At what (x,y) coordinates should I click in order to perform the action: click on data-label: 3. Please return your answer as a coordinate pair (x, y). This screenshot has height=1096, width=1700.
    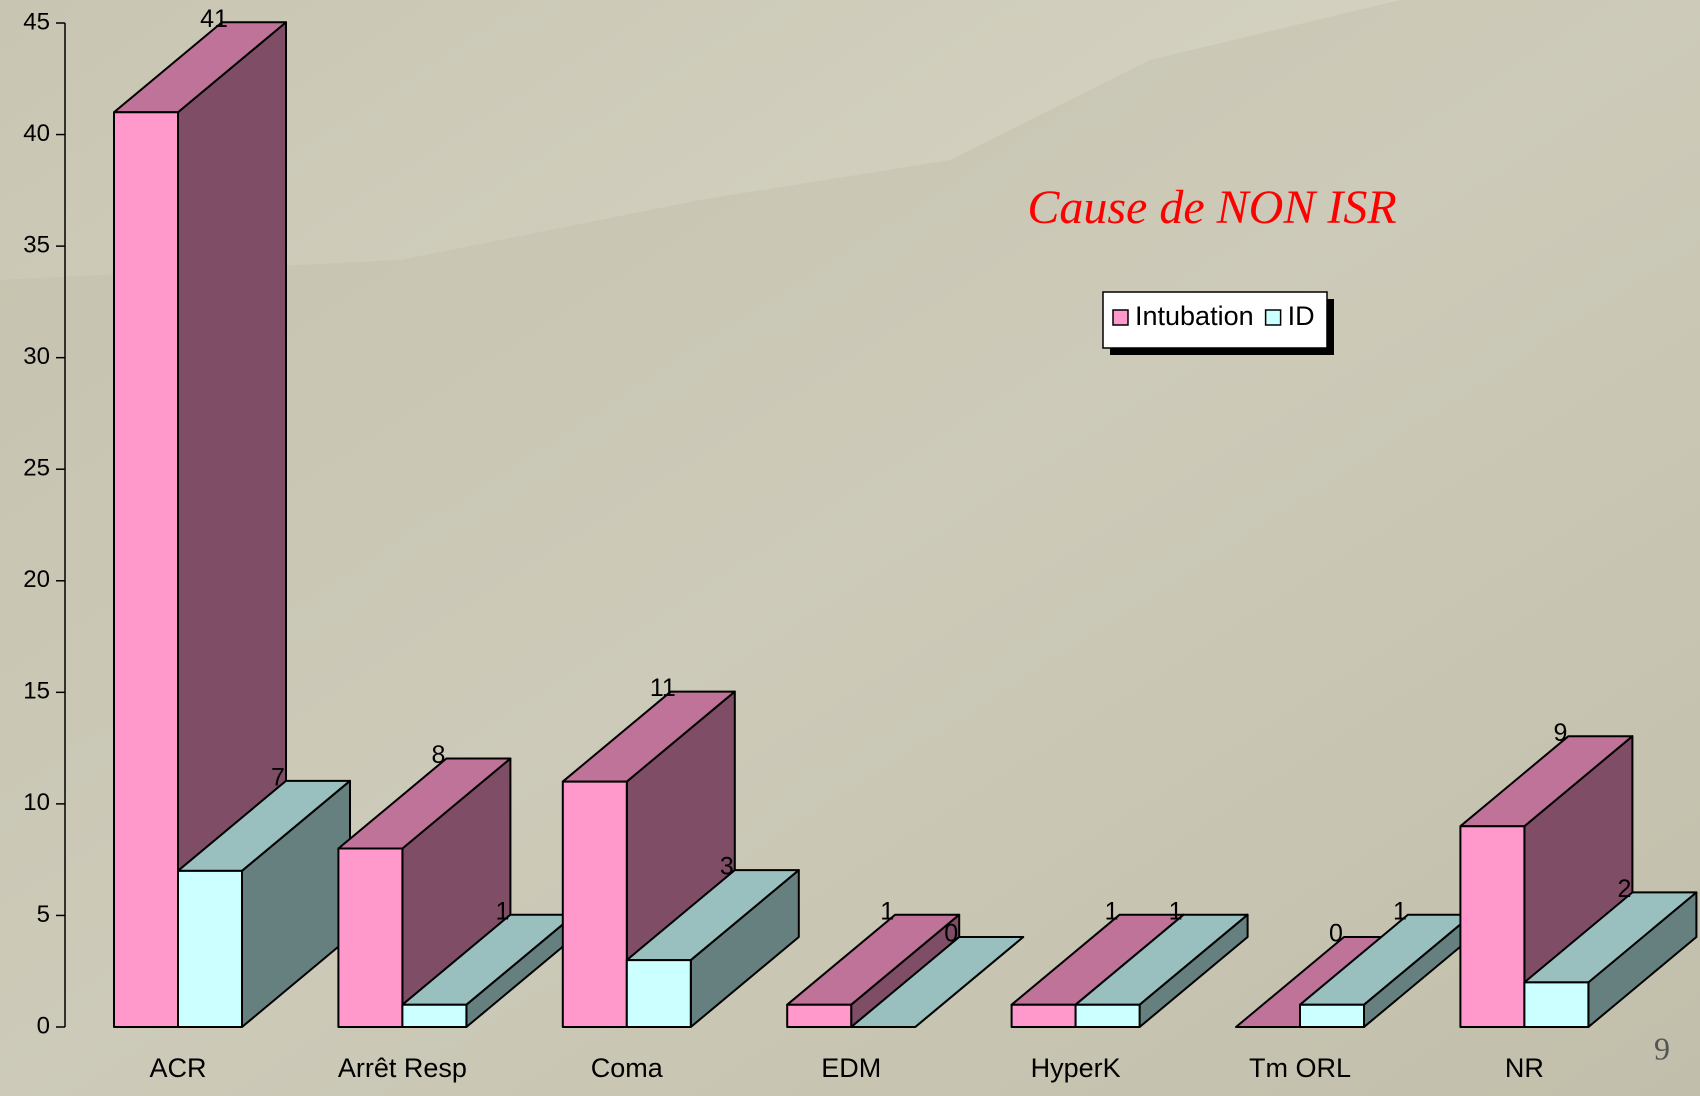
    Looking at the image, I should click on (727, 867).